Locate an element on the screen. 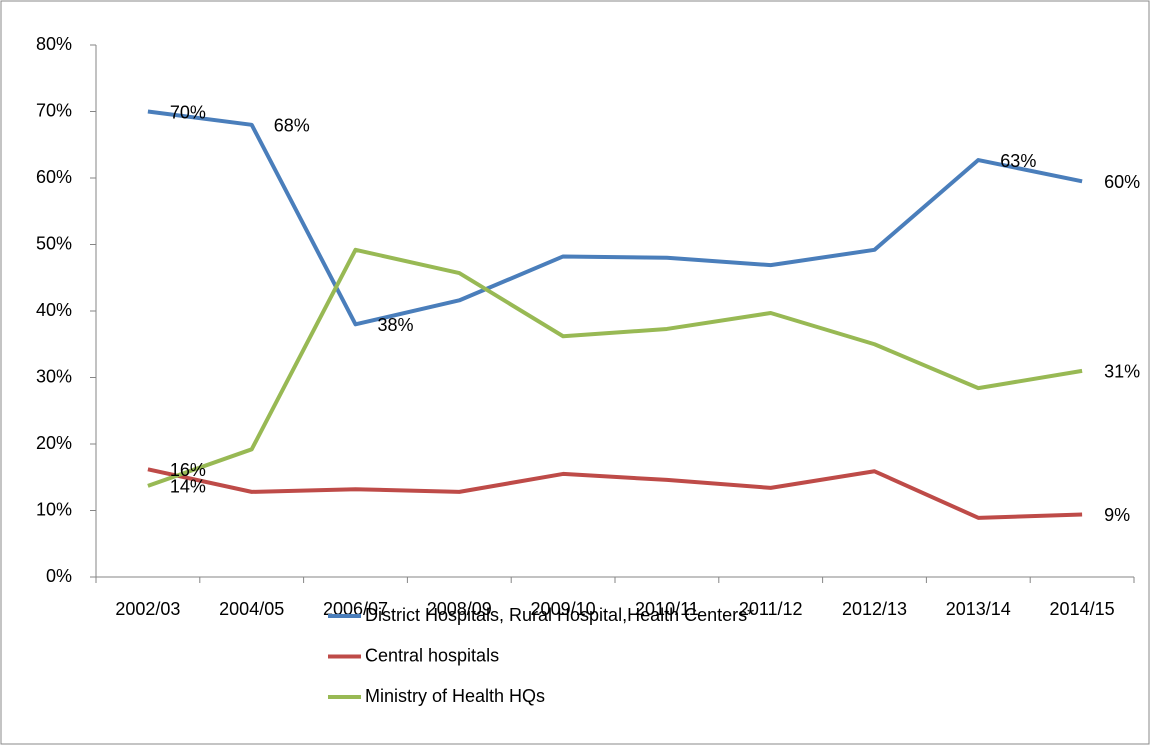 The image size is (1151, 746). y-tick-label: 40% is located at coordinates (54, 310).